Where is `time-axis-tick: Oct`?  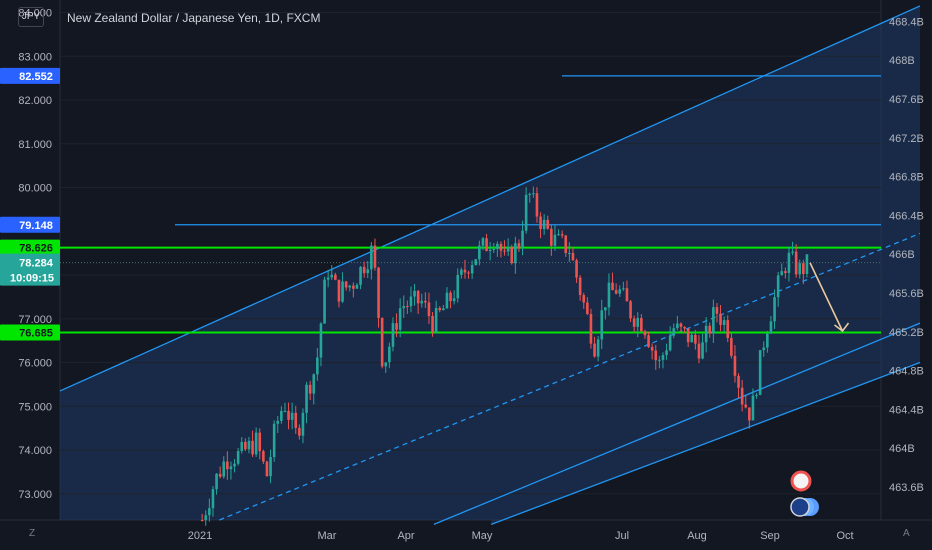
time-axis-tick: Oct is located at coordinates (844, 536).